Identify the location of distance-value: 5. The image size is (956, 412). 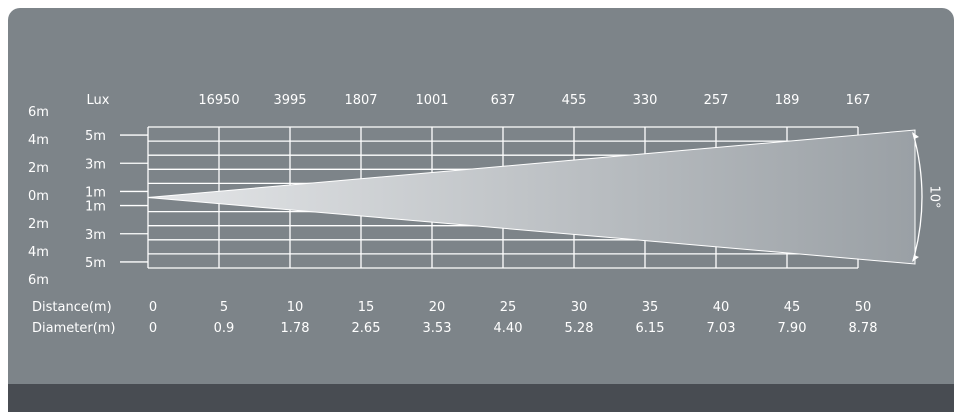
(224, 307).